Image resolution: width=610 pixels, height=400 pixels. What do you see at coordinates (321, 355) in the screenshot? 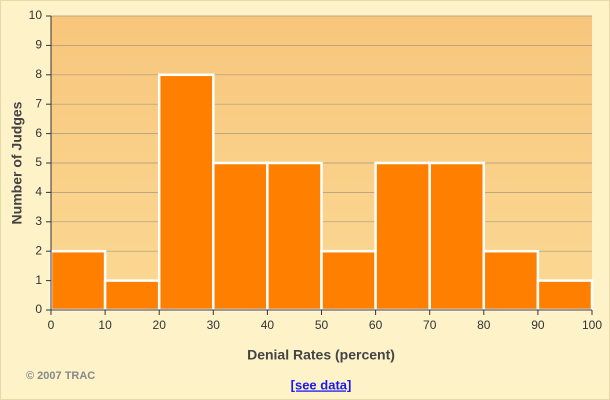
I see `x-axis-label: Denial Rates (percent)` at bounding box center [321, 355].